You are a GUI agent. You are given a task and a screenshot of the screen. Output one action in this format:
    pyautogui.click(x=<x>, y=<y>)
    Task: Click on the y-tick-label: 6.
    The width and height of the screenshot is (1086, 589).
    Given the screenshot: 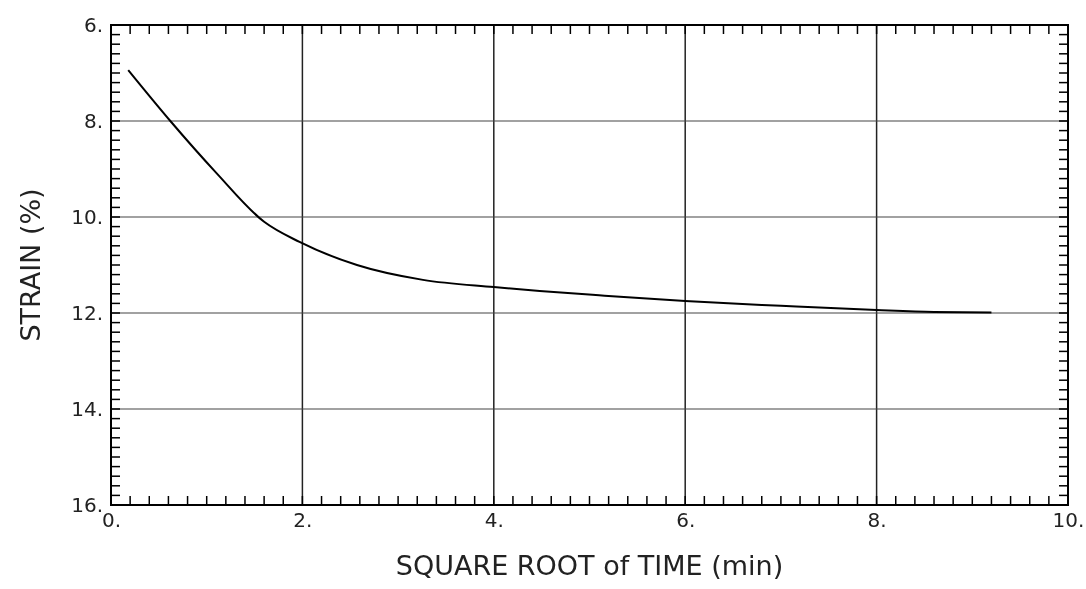 What is the action you would take?
    pyautogui.click(x=93, y=24)
    